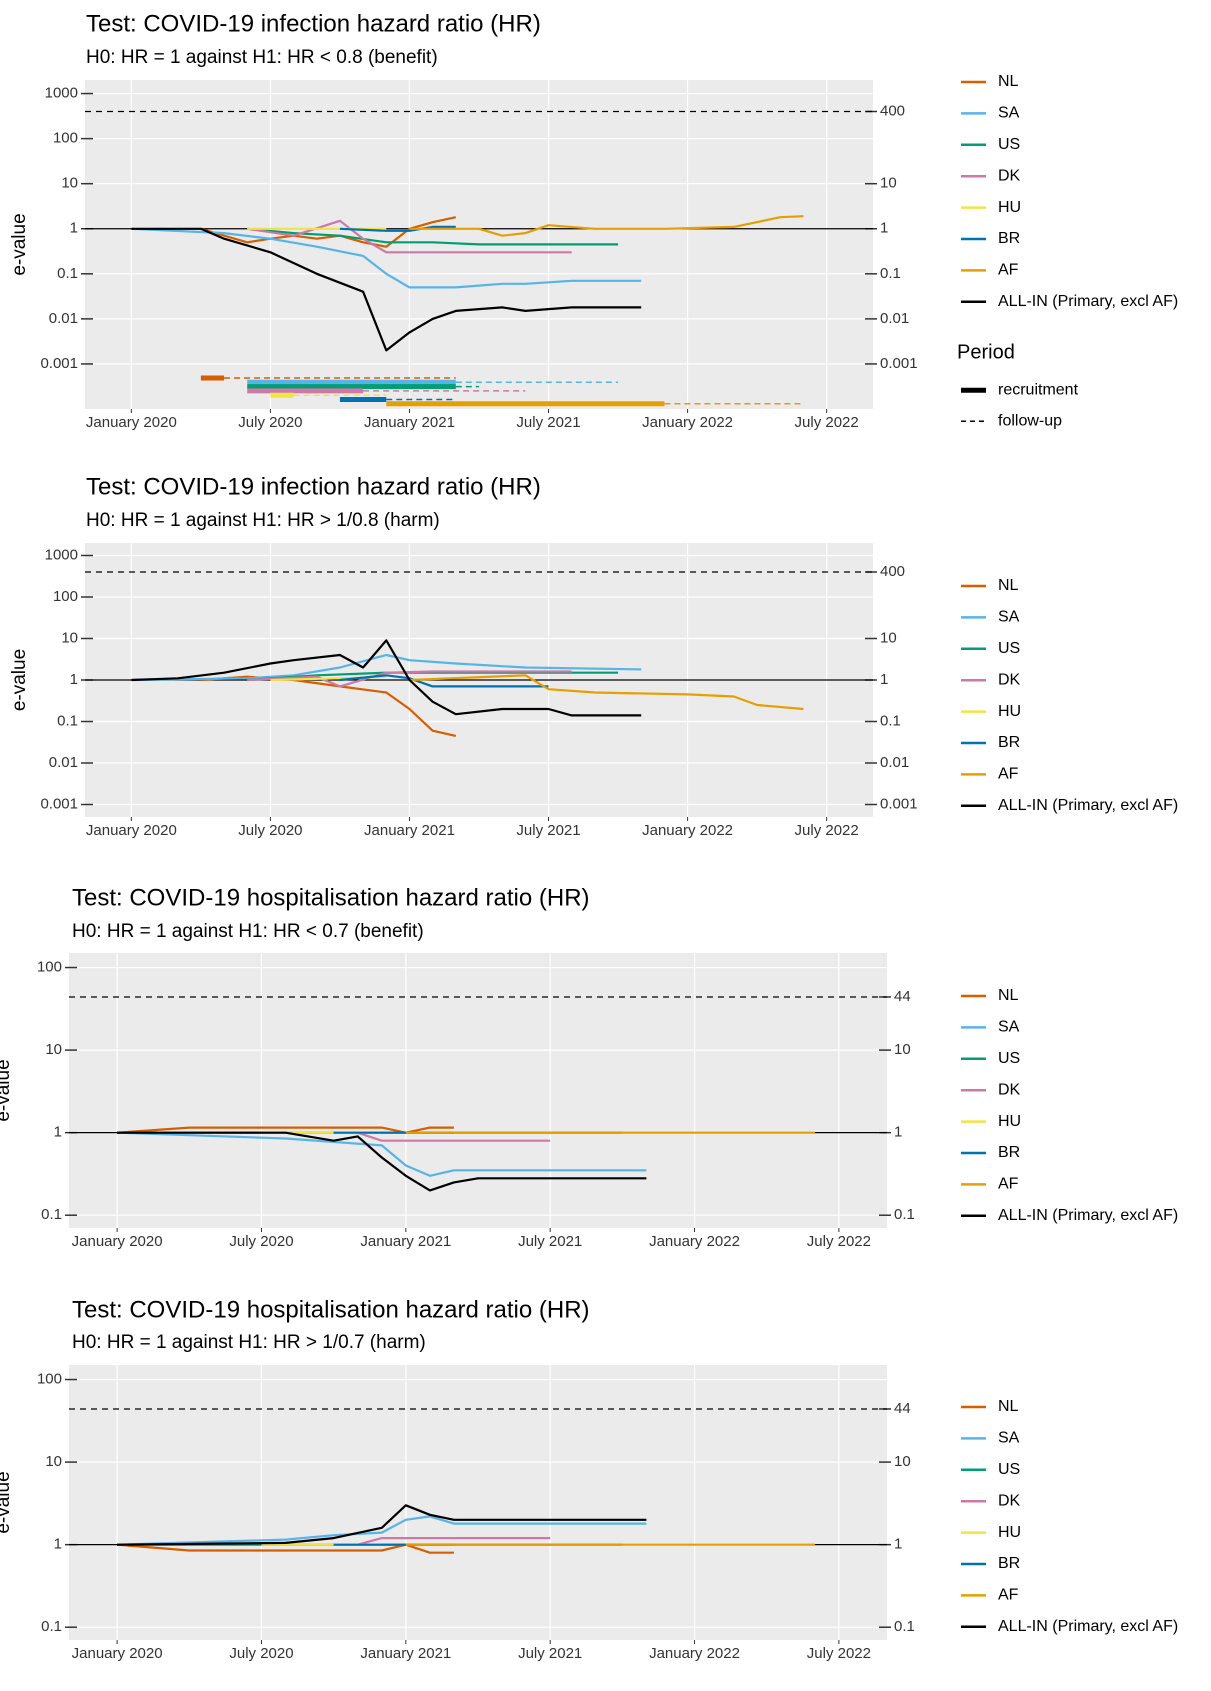 The image size is (1211, 1691). What do you see at coordinates (986, 352) in the screenshot?
I see `legend-title: Period` at bounding box center [986, 352].